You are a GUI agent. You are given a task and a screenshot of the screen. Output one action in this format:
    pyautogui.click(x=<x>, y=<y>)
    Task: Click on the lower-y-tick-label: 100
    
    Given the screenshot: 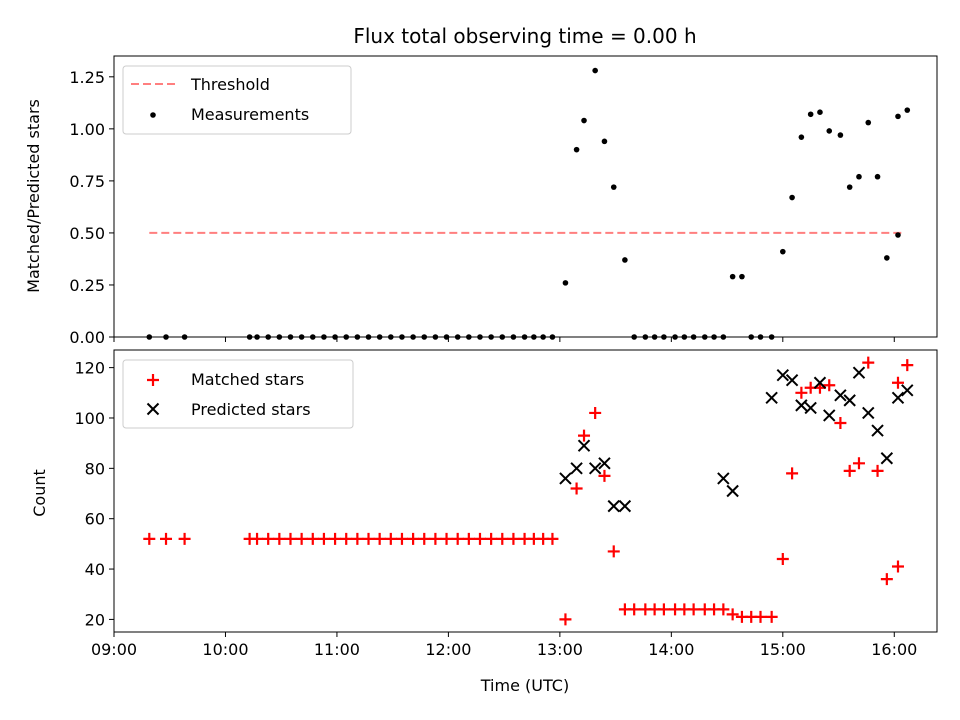 What is the action you would take?
    pyautogui.click(x=89, y=418)
    